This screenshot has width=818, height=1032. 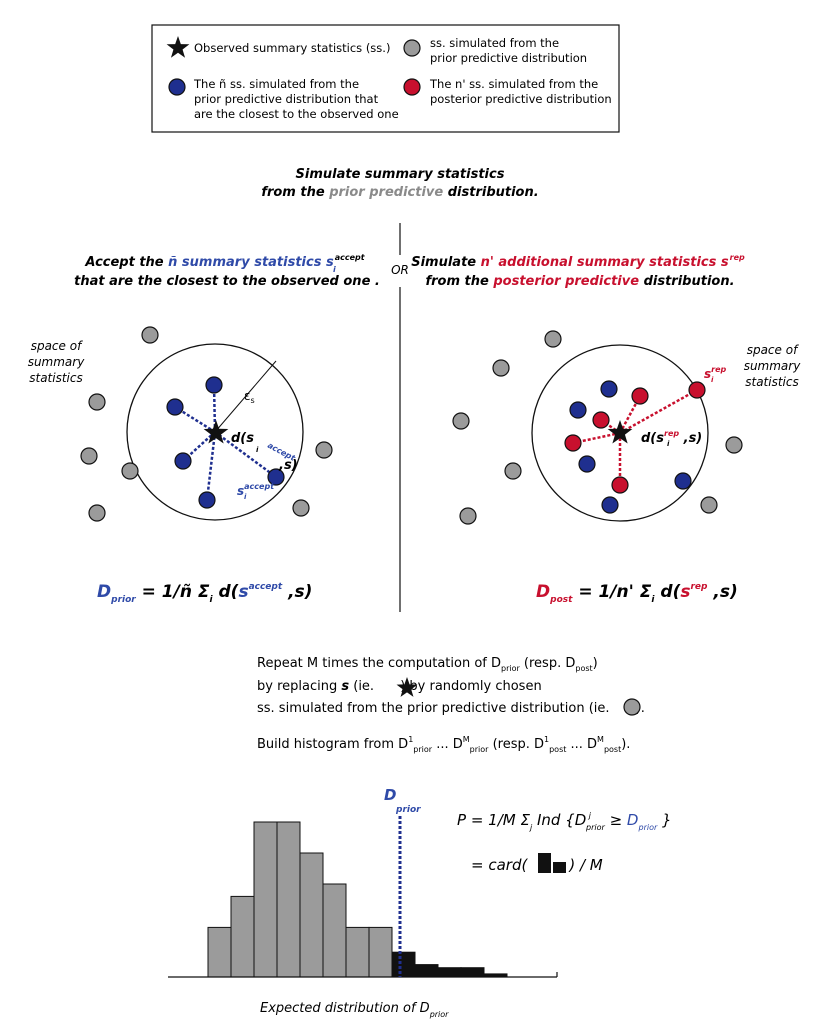 I want to click on left-title-sub: i, so click(x=334, y=269).